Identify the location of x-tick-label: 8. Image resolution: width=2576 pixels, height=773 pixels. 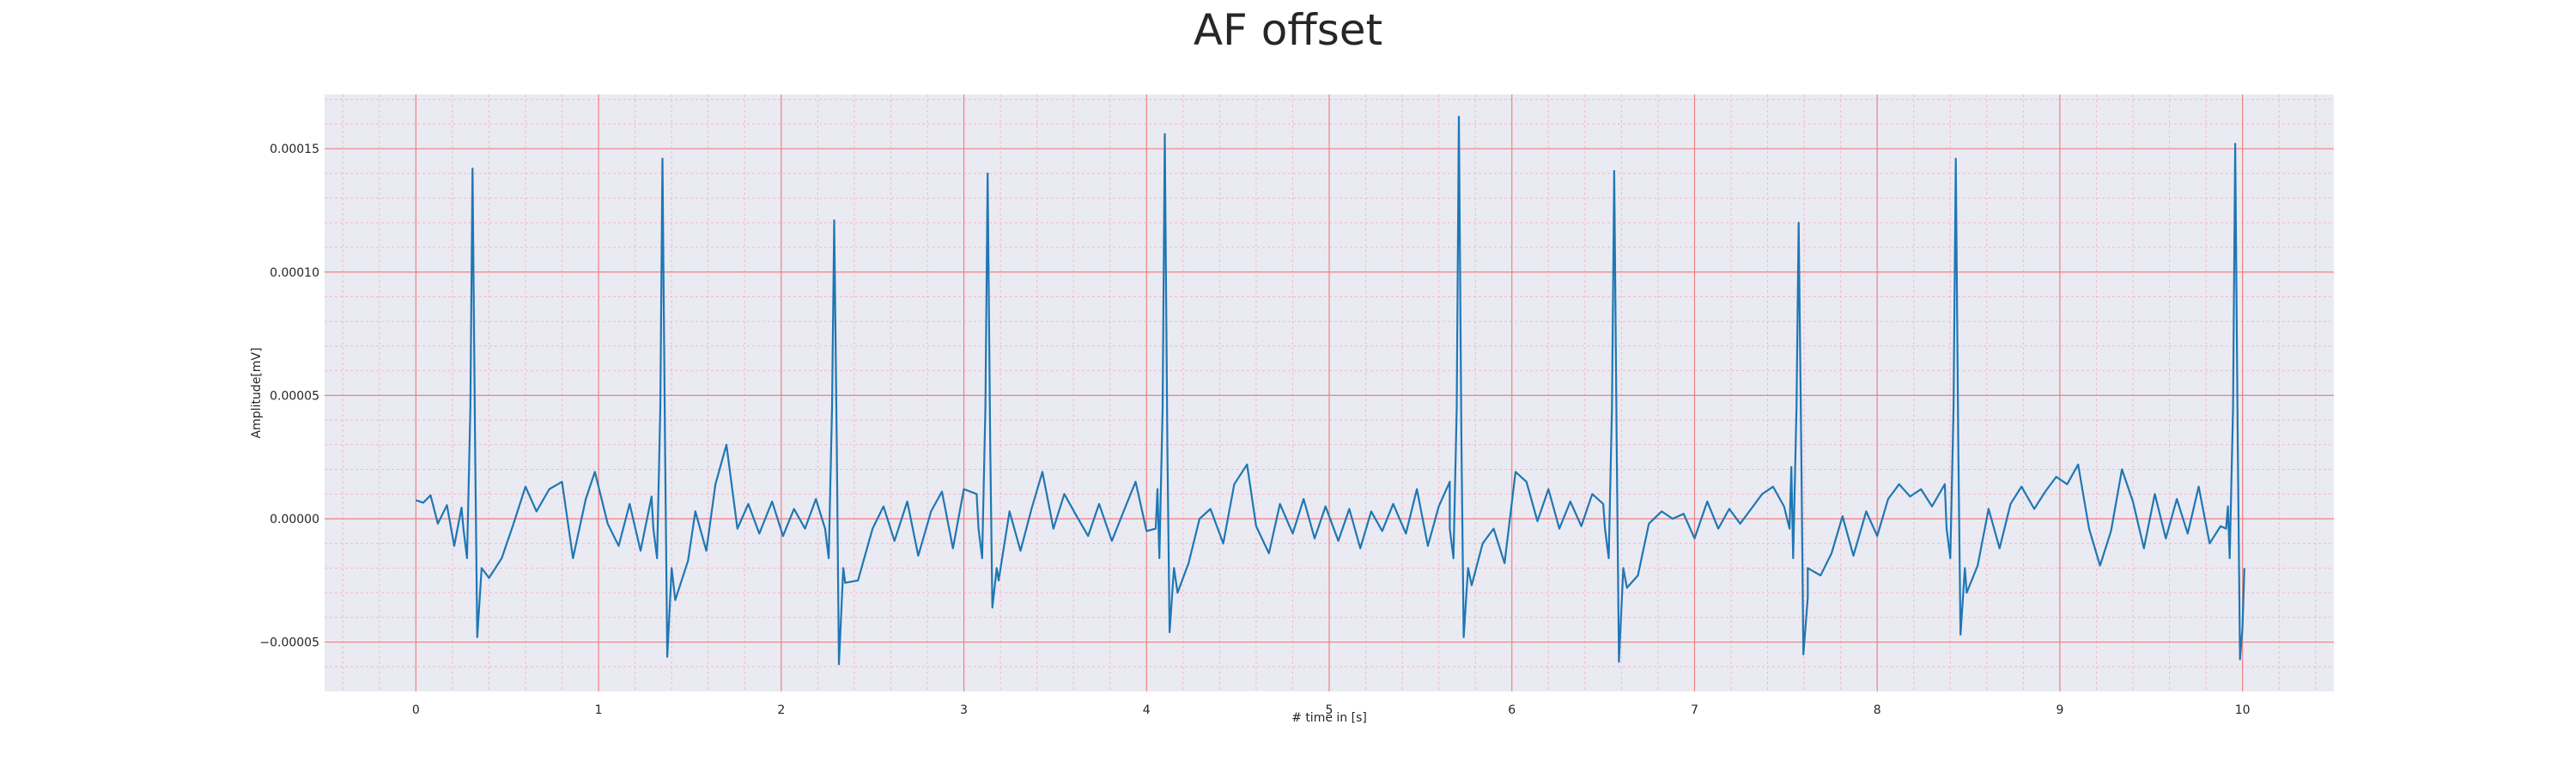
(1878, 710).